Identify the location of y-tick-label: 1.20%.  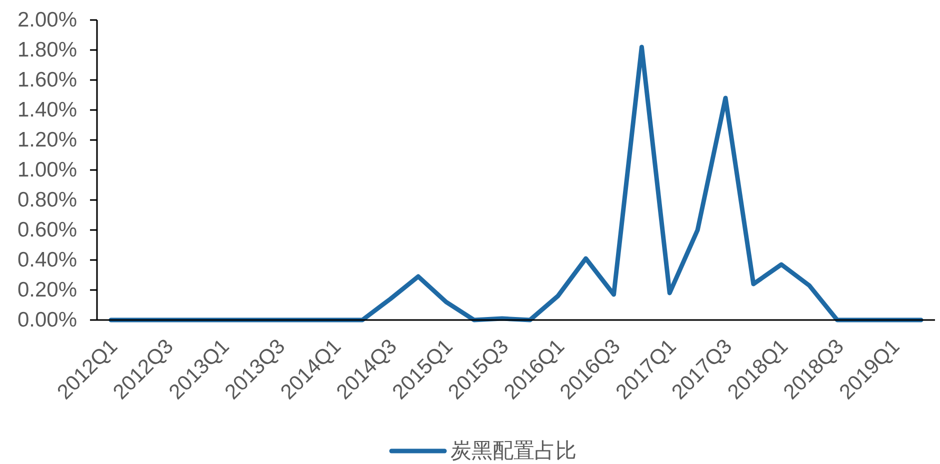
(47, 140).